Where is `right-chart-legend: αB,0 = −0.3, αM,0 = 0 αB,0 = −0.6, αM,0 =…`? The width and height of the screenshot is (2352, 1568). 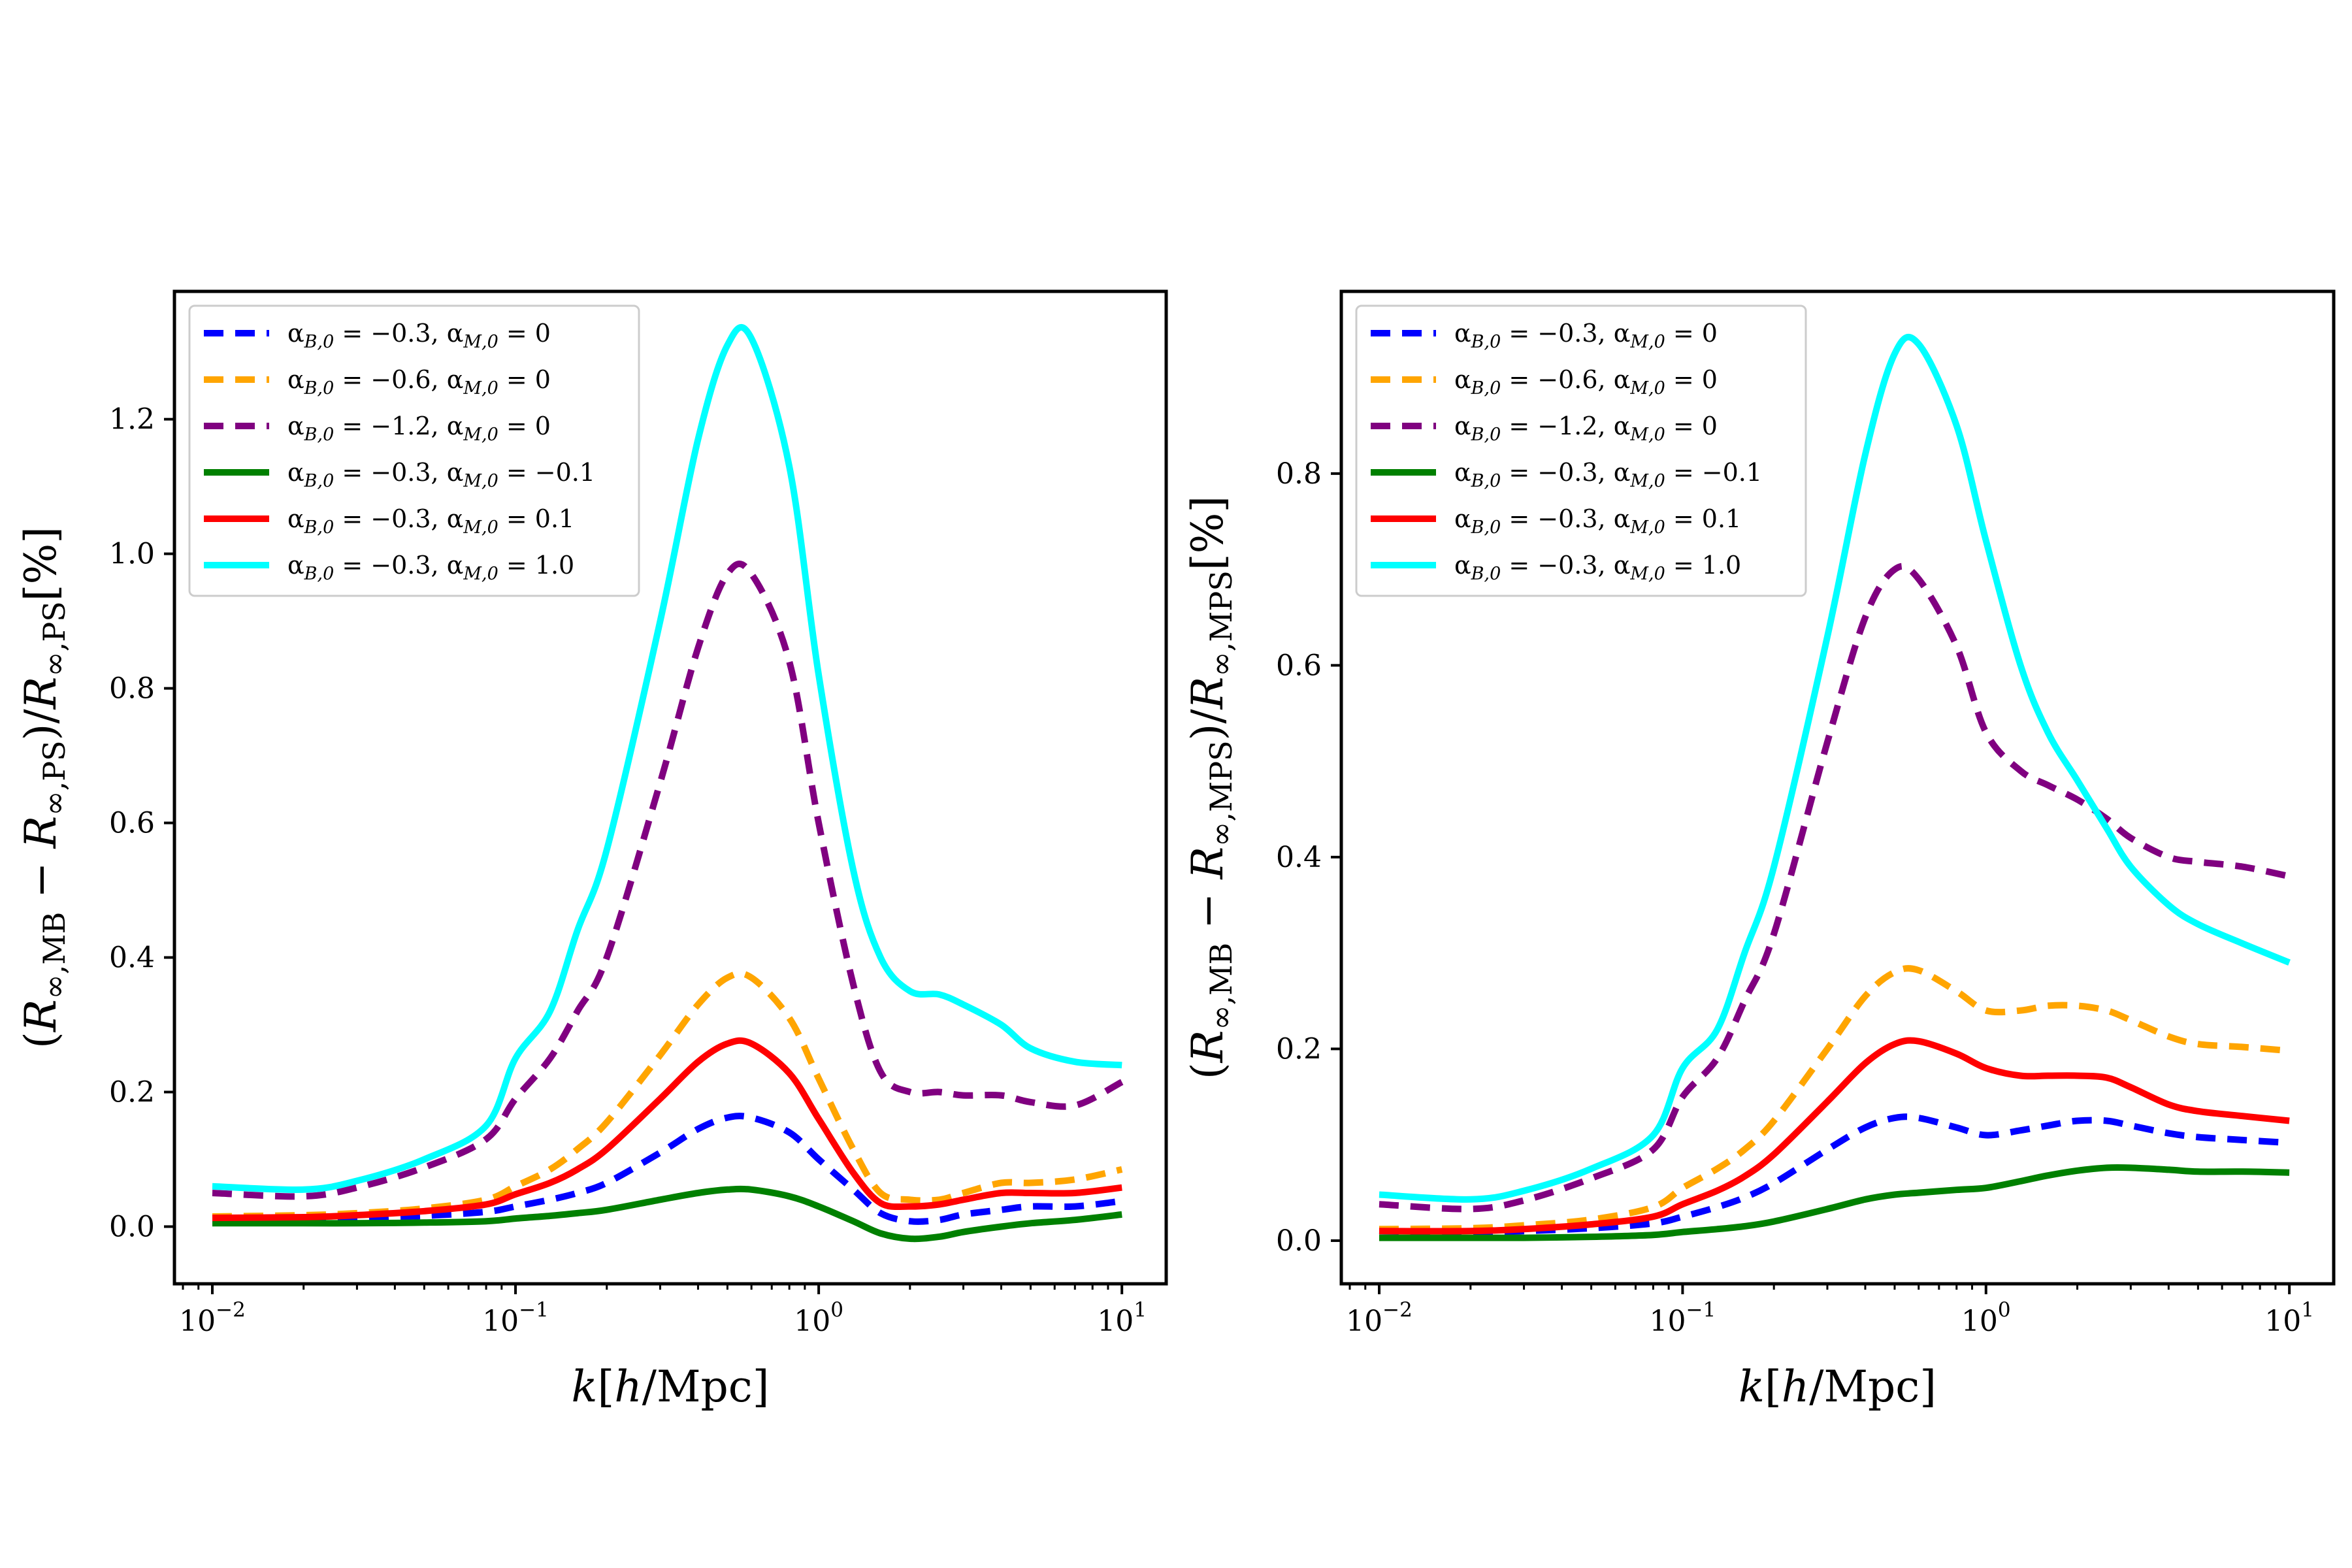 right-chart-legend: αB,0 = −0.3, αM,0 = 0 αB,0 = −0.6, αM,0 =… is located at coordinates (1581, 450).